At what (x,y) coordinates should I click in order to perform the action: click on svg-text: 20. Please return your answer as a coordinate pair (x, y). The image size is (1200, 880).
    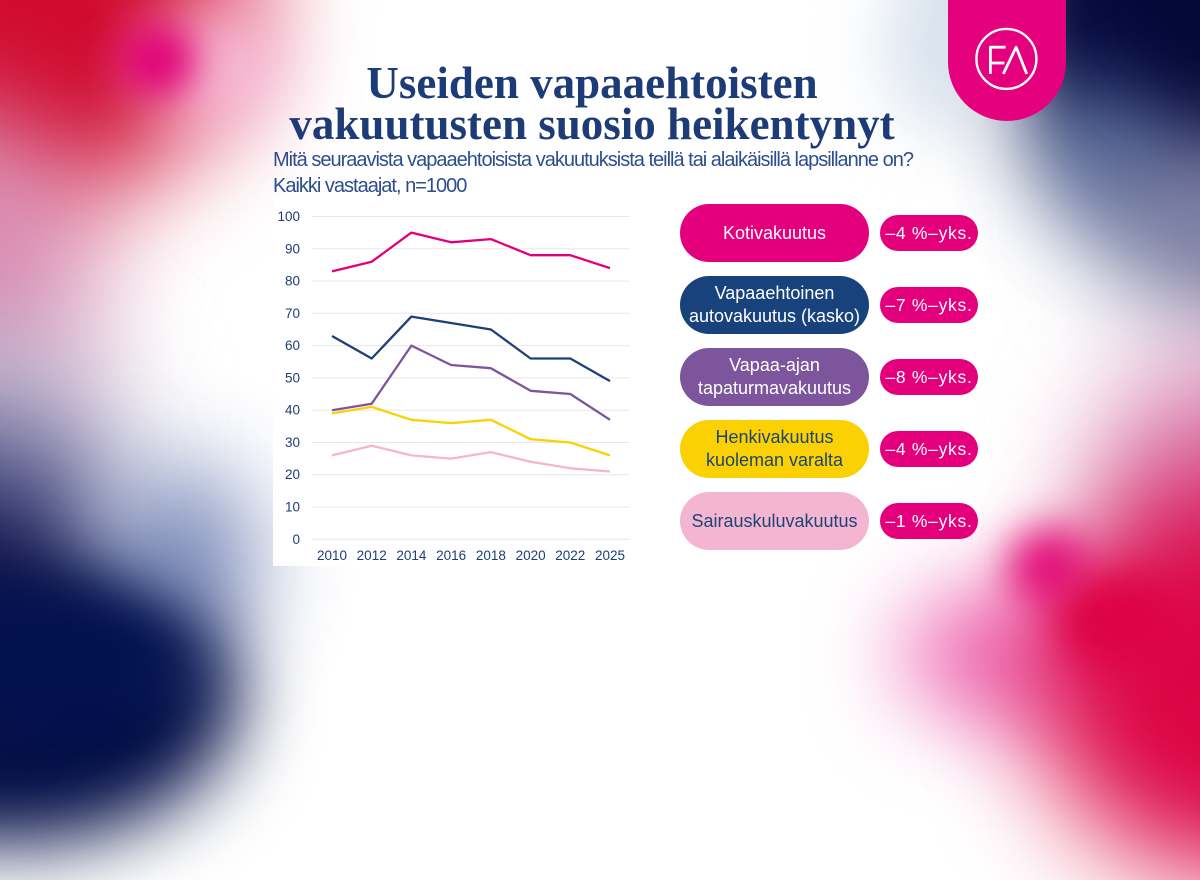
    Looking at the image, I should click on (292, 474).